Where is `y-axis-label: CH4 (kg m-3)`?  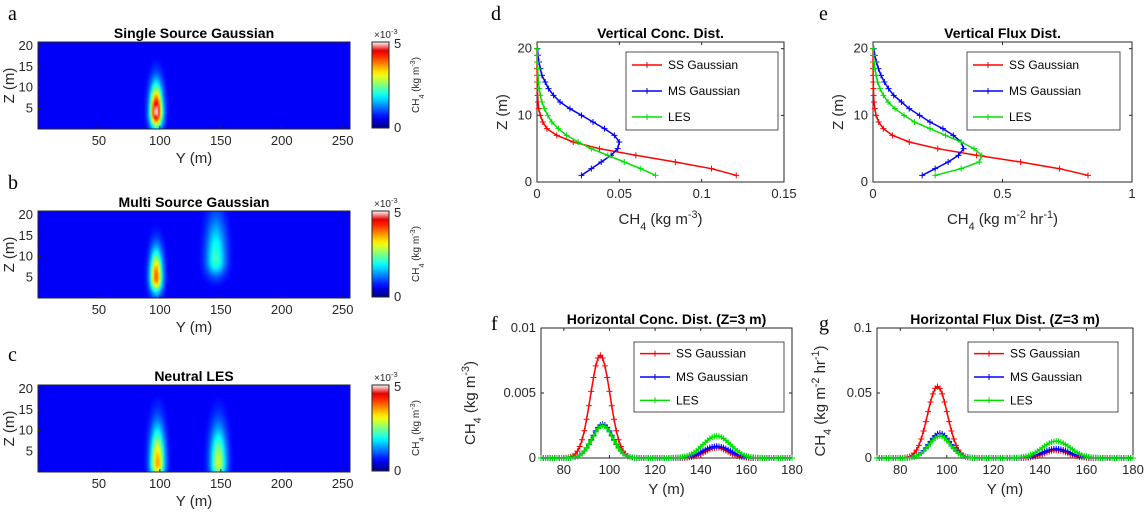
y-axis-label: CH4 (kg m-3) is located at coordinates (472, 403).